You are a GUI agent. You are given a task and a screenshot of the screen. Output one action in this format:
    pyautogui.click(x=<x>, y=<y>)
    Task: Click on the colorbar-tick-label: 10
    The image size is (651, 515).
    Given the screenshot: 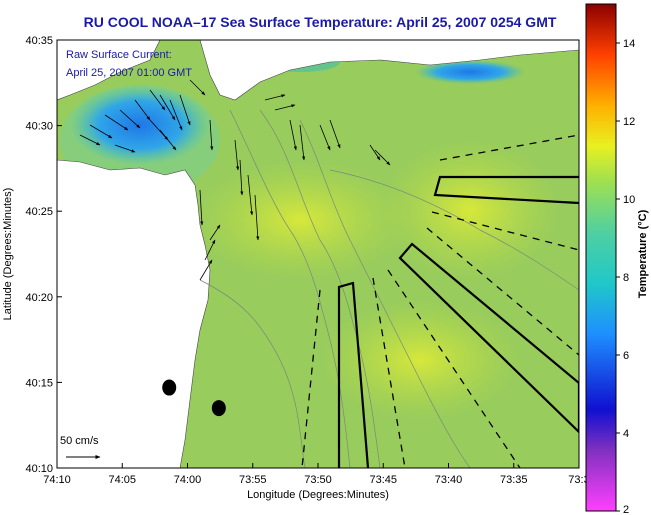 What is the action you would take?
    pyautogui.click(x=629, y=200)
    